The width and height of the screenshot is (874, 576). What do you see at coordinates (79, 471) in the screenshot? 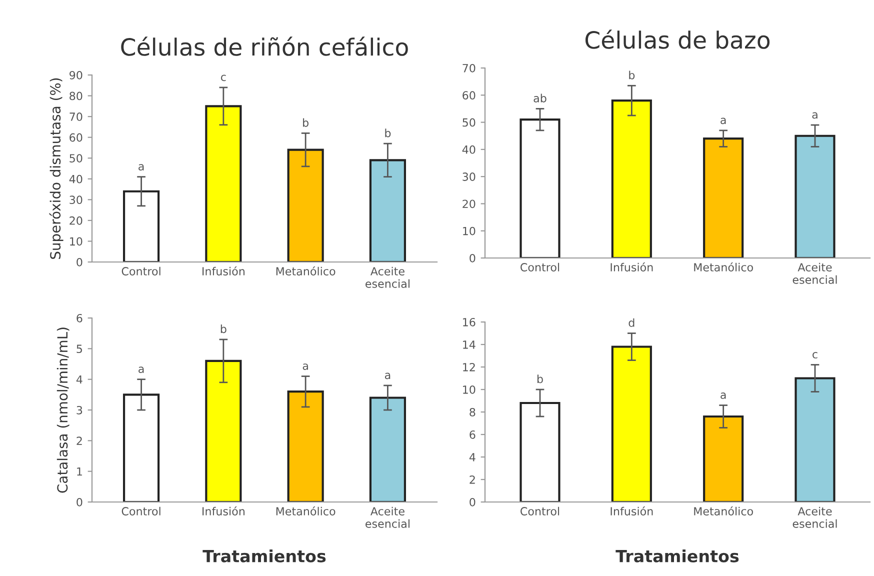
I see `y-tick-label: 1` at bounding box center [79, 471].